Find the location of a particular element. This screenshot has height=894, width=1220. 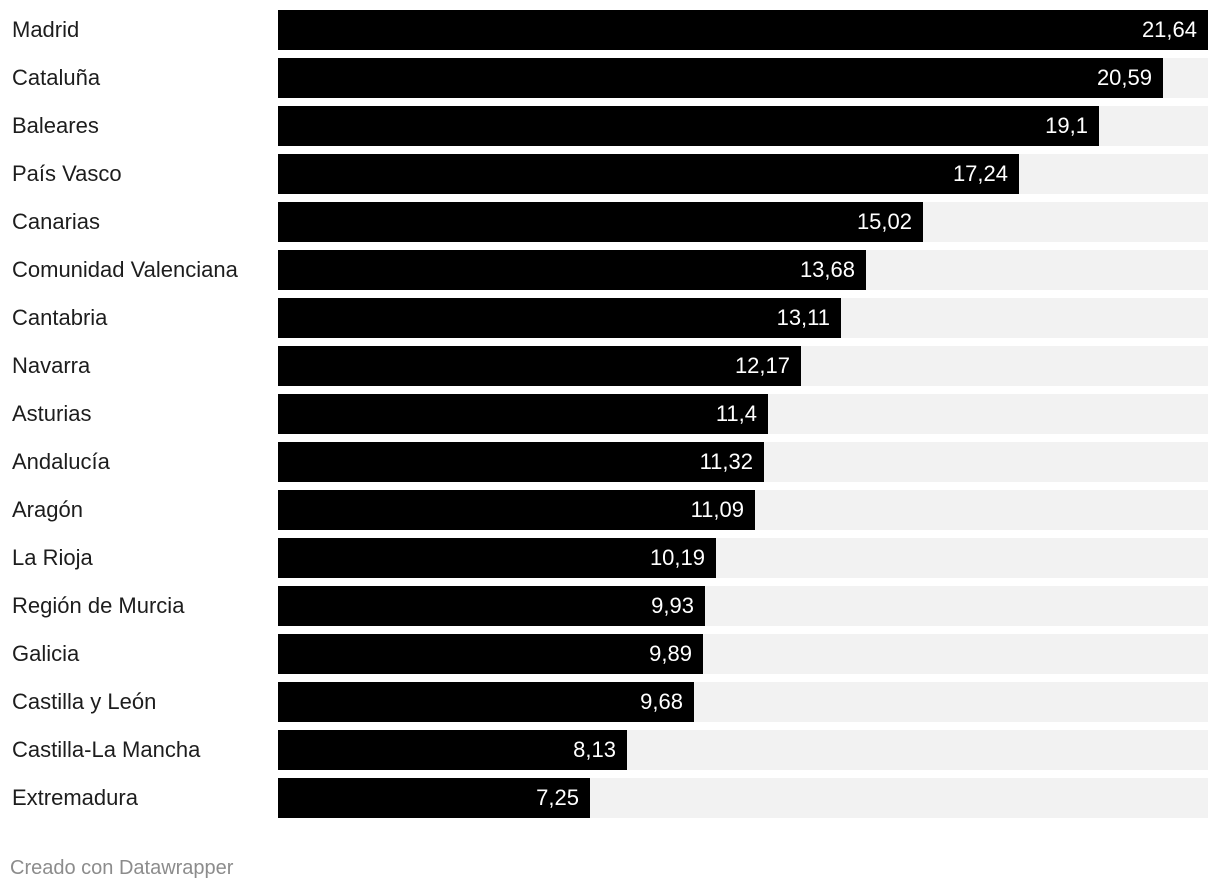

category-label: Asturias is located at coordinates (52, 413).